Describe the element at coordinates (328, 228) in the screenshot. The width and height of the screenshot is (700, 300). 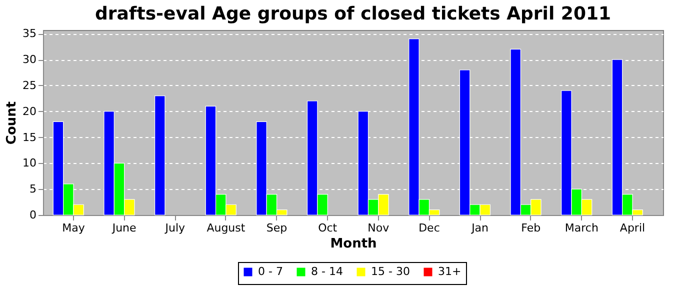
I see `x-tick-label: Oct` at that location.